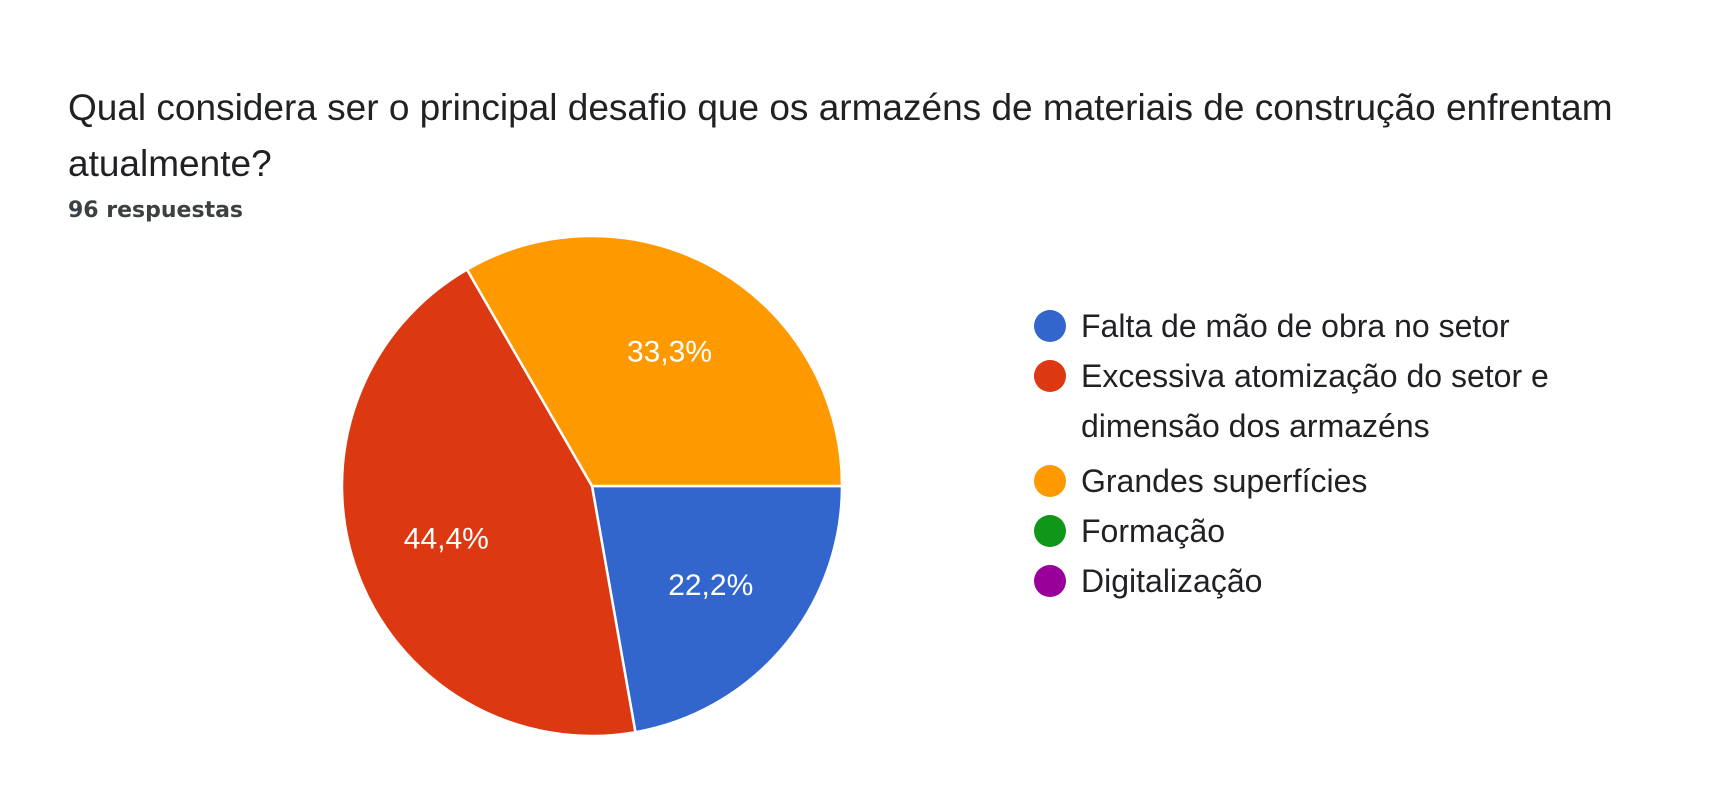  I want to click on legend-marker-excessiva-atomizacao-do-setor-e-dimensao-dos-armazens, so click(1050, 376).